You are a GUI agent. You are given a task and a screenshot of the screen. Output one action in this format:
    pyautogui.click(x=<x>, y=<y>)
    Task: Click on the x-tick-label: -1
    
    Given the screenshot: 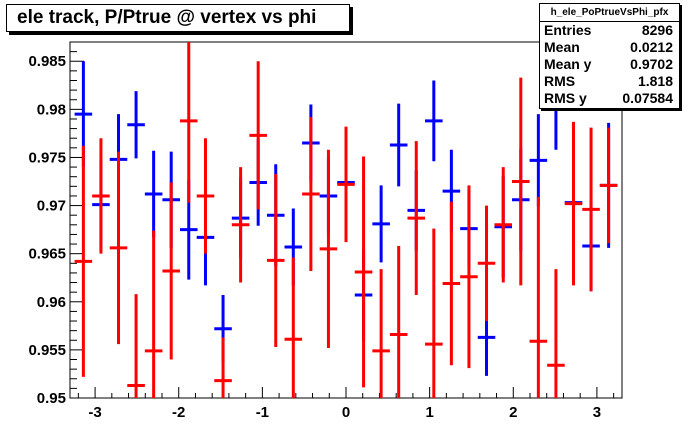 What is the action you would take?
    pyautogui.click(x=262, y=412)
    